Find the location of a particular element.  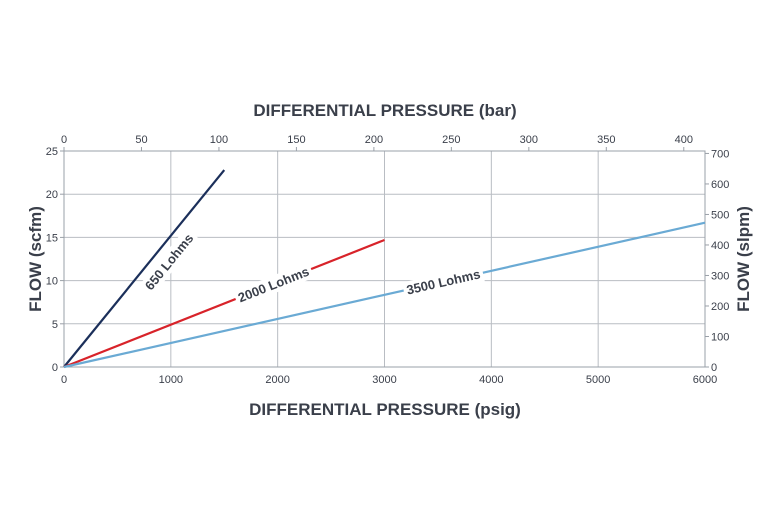

x2-tick-label: 350 is located at coordinates (606, 140).